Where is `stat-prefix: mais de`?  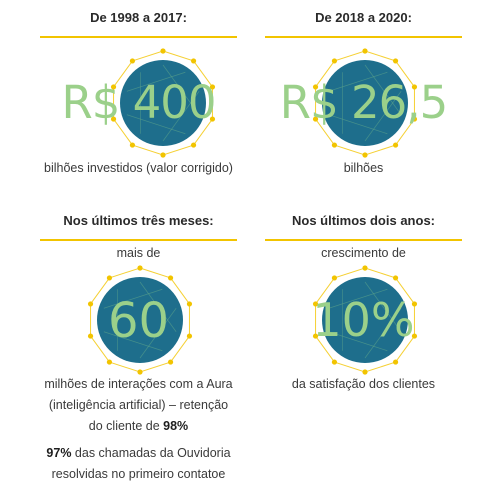 stat-prefix: mais de is located at coordinates (138, 253).